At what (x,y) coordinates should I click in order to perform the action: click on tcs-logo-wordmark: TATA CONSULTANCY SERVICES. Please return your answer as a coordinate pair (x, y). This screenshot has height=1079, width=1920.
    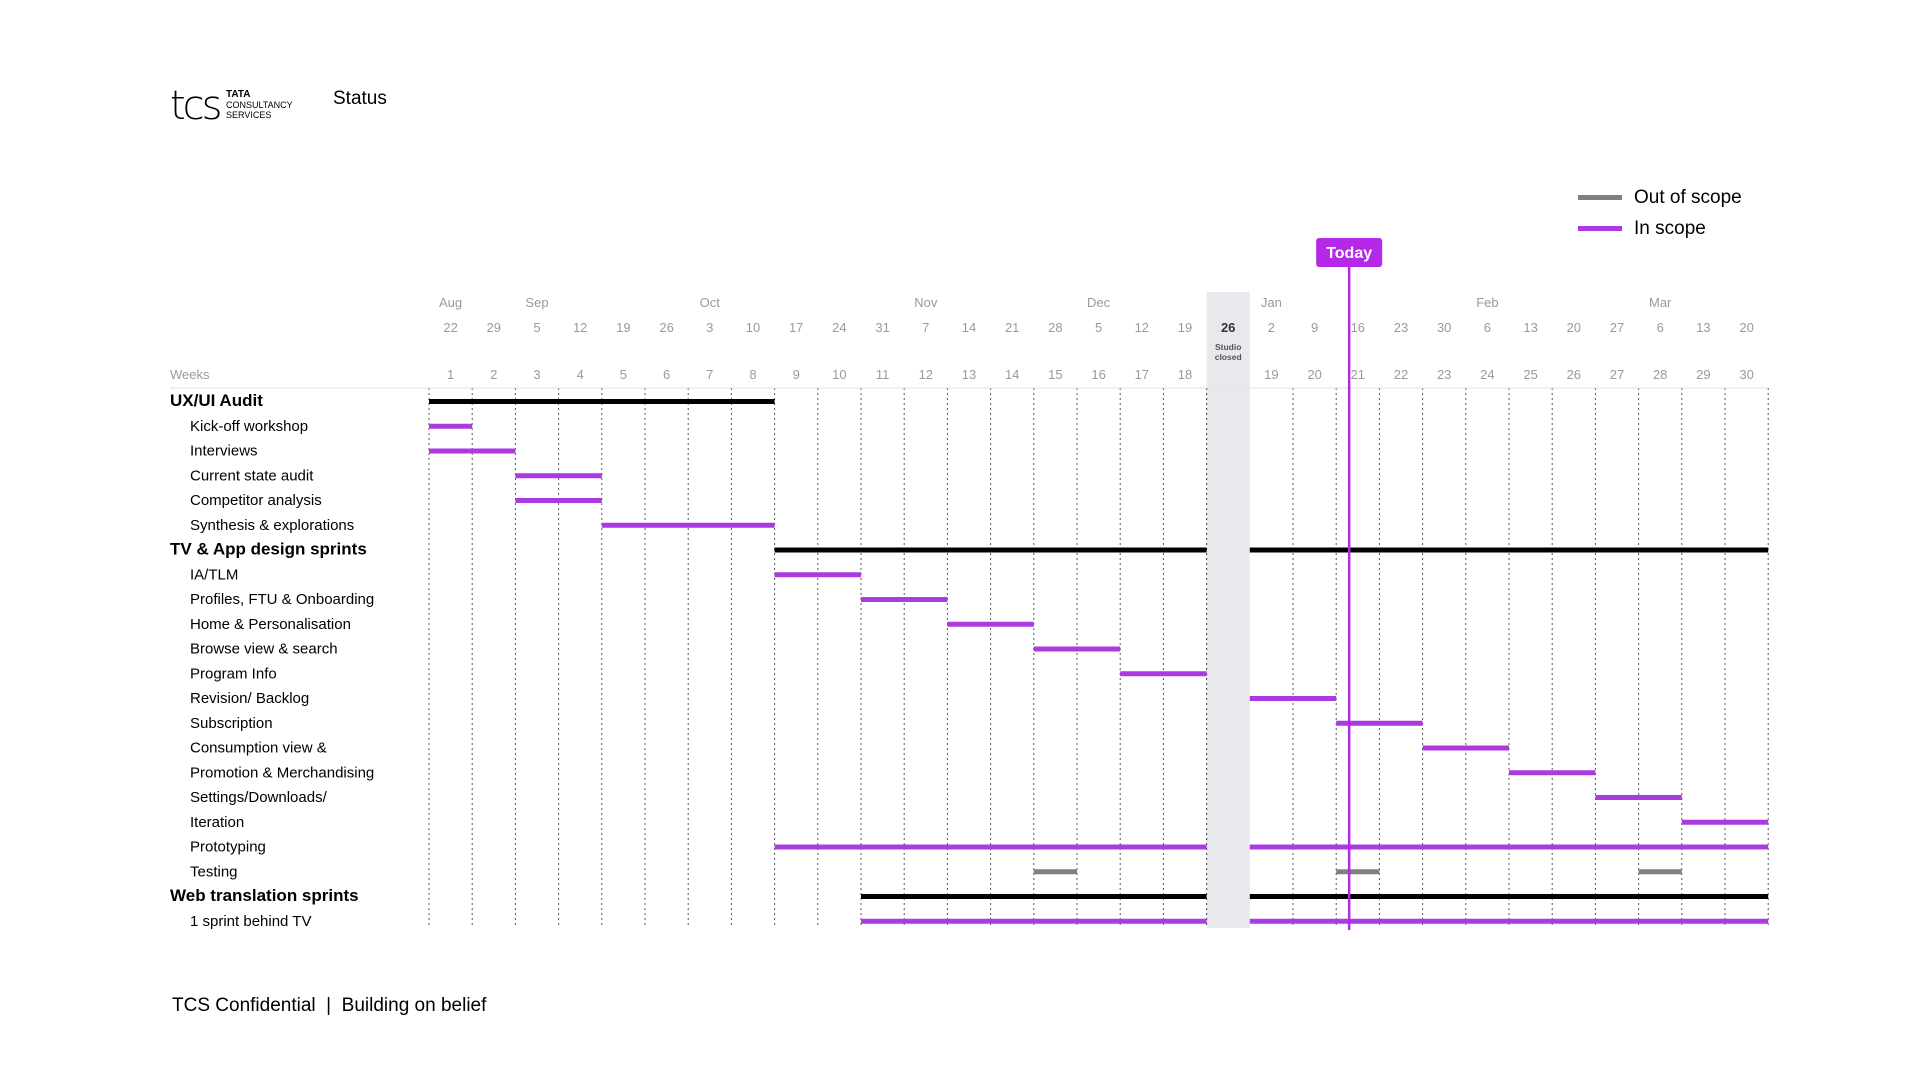
    Looking at the image, I should click on (259, 105).